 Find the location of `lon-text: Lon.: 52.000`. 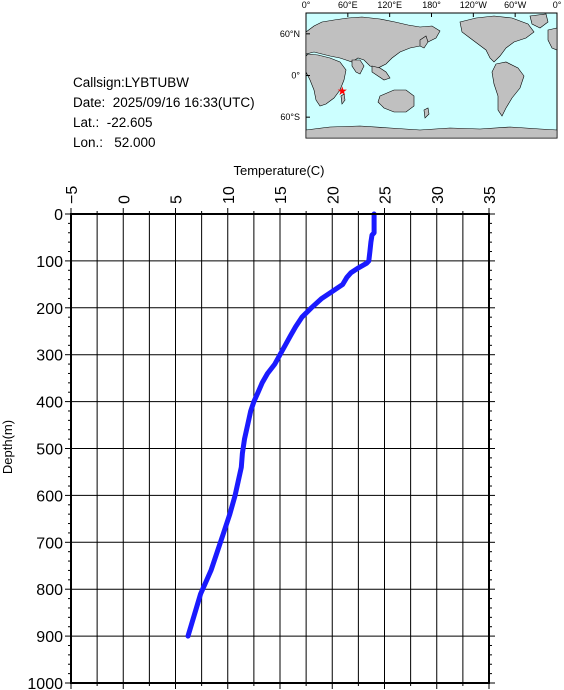

lon-text: Lon.: 52.000 is located at coordinates (114, 142).